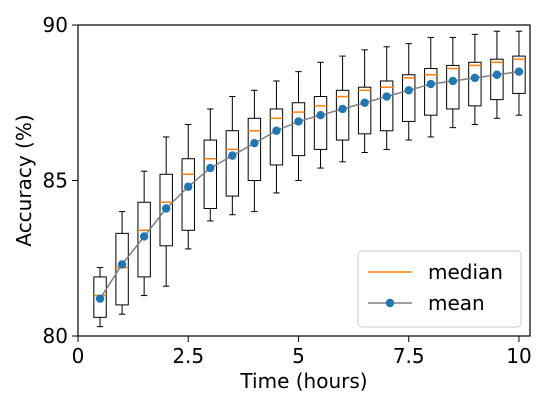 The width and height of the screenshot is (558, 406). Describe the element at coordinates (55, 181) in the screenshot. I see `y-tick-label: 85` at that location.